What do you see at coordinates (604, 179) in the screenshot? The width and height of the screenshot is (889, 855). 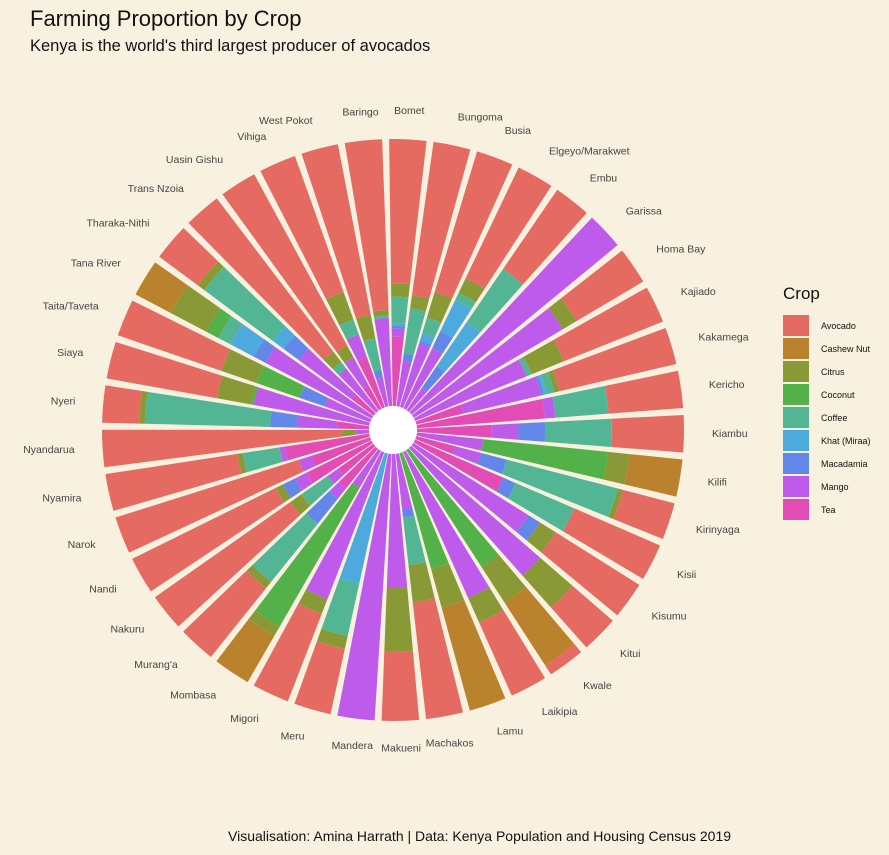 I see `category-label-embu: Embu` at bounding box center [604, 179].